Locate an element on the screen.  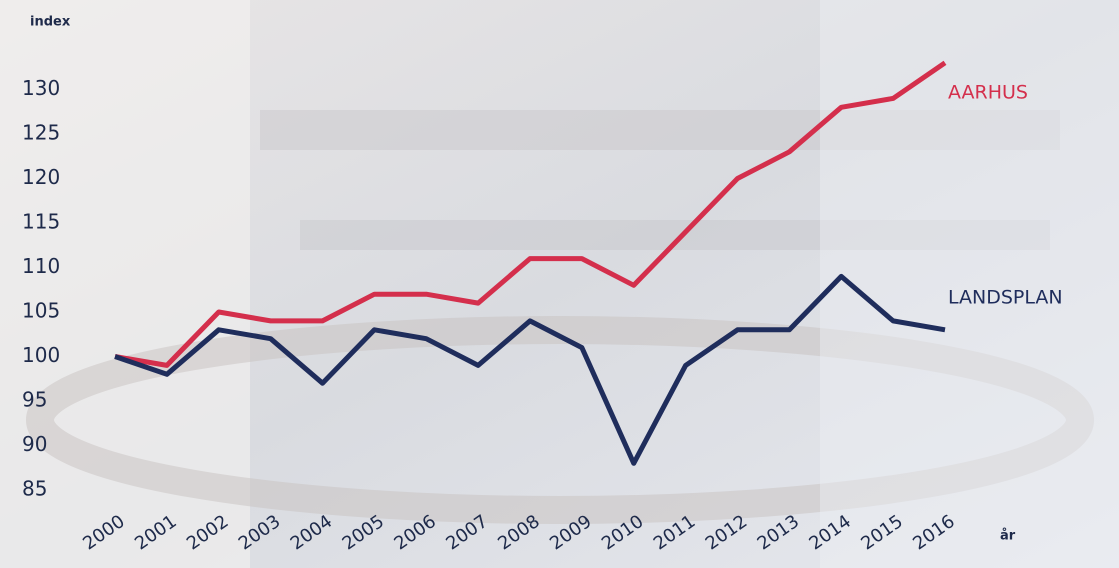
y-tick-label: 105 is located at coordinates (41, 311).